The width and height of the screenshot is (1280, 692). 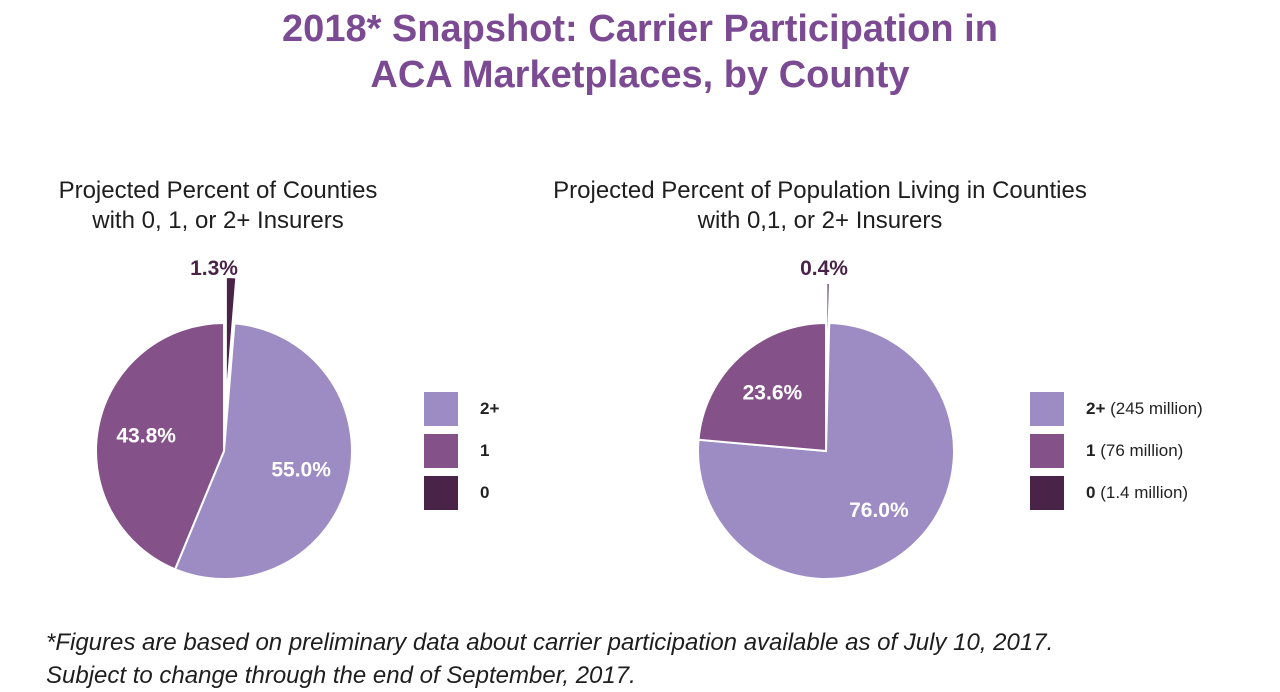 I want to click on title-line-2: ACA Marketplaces, by County, so click(x=640, y=75).